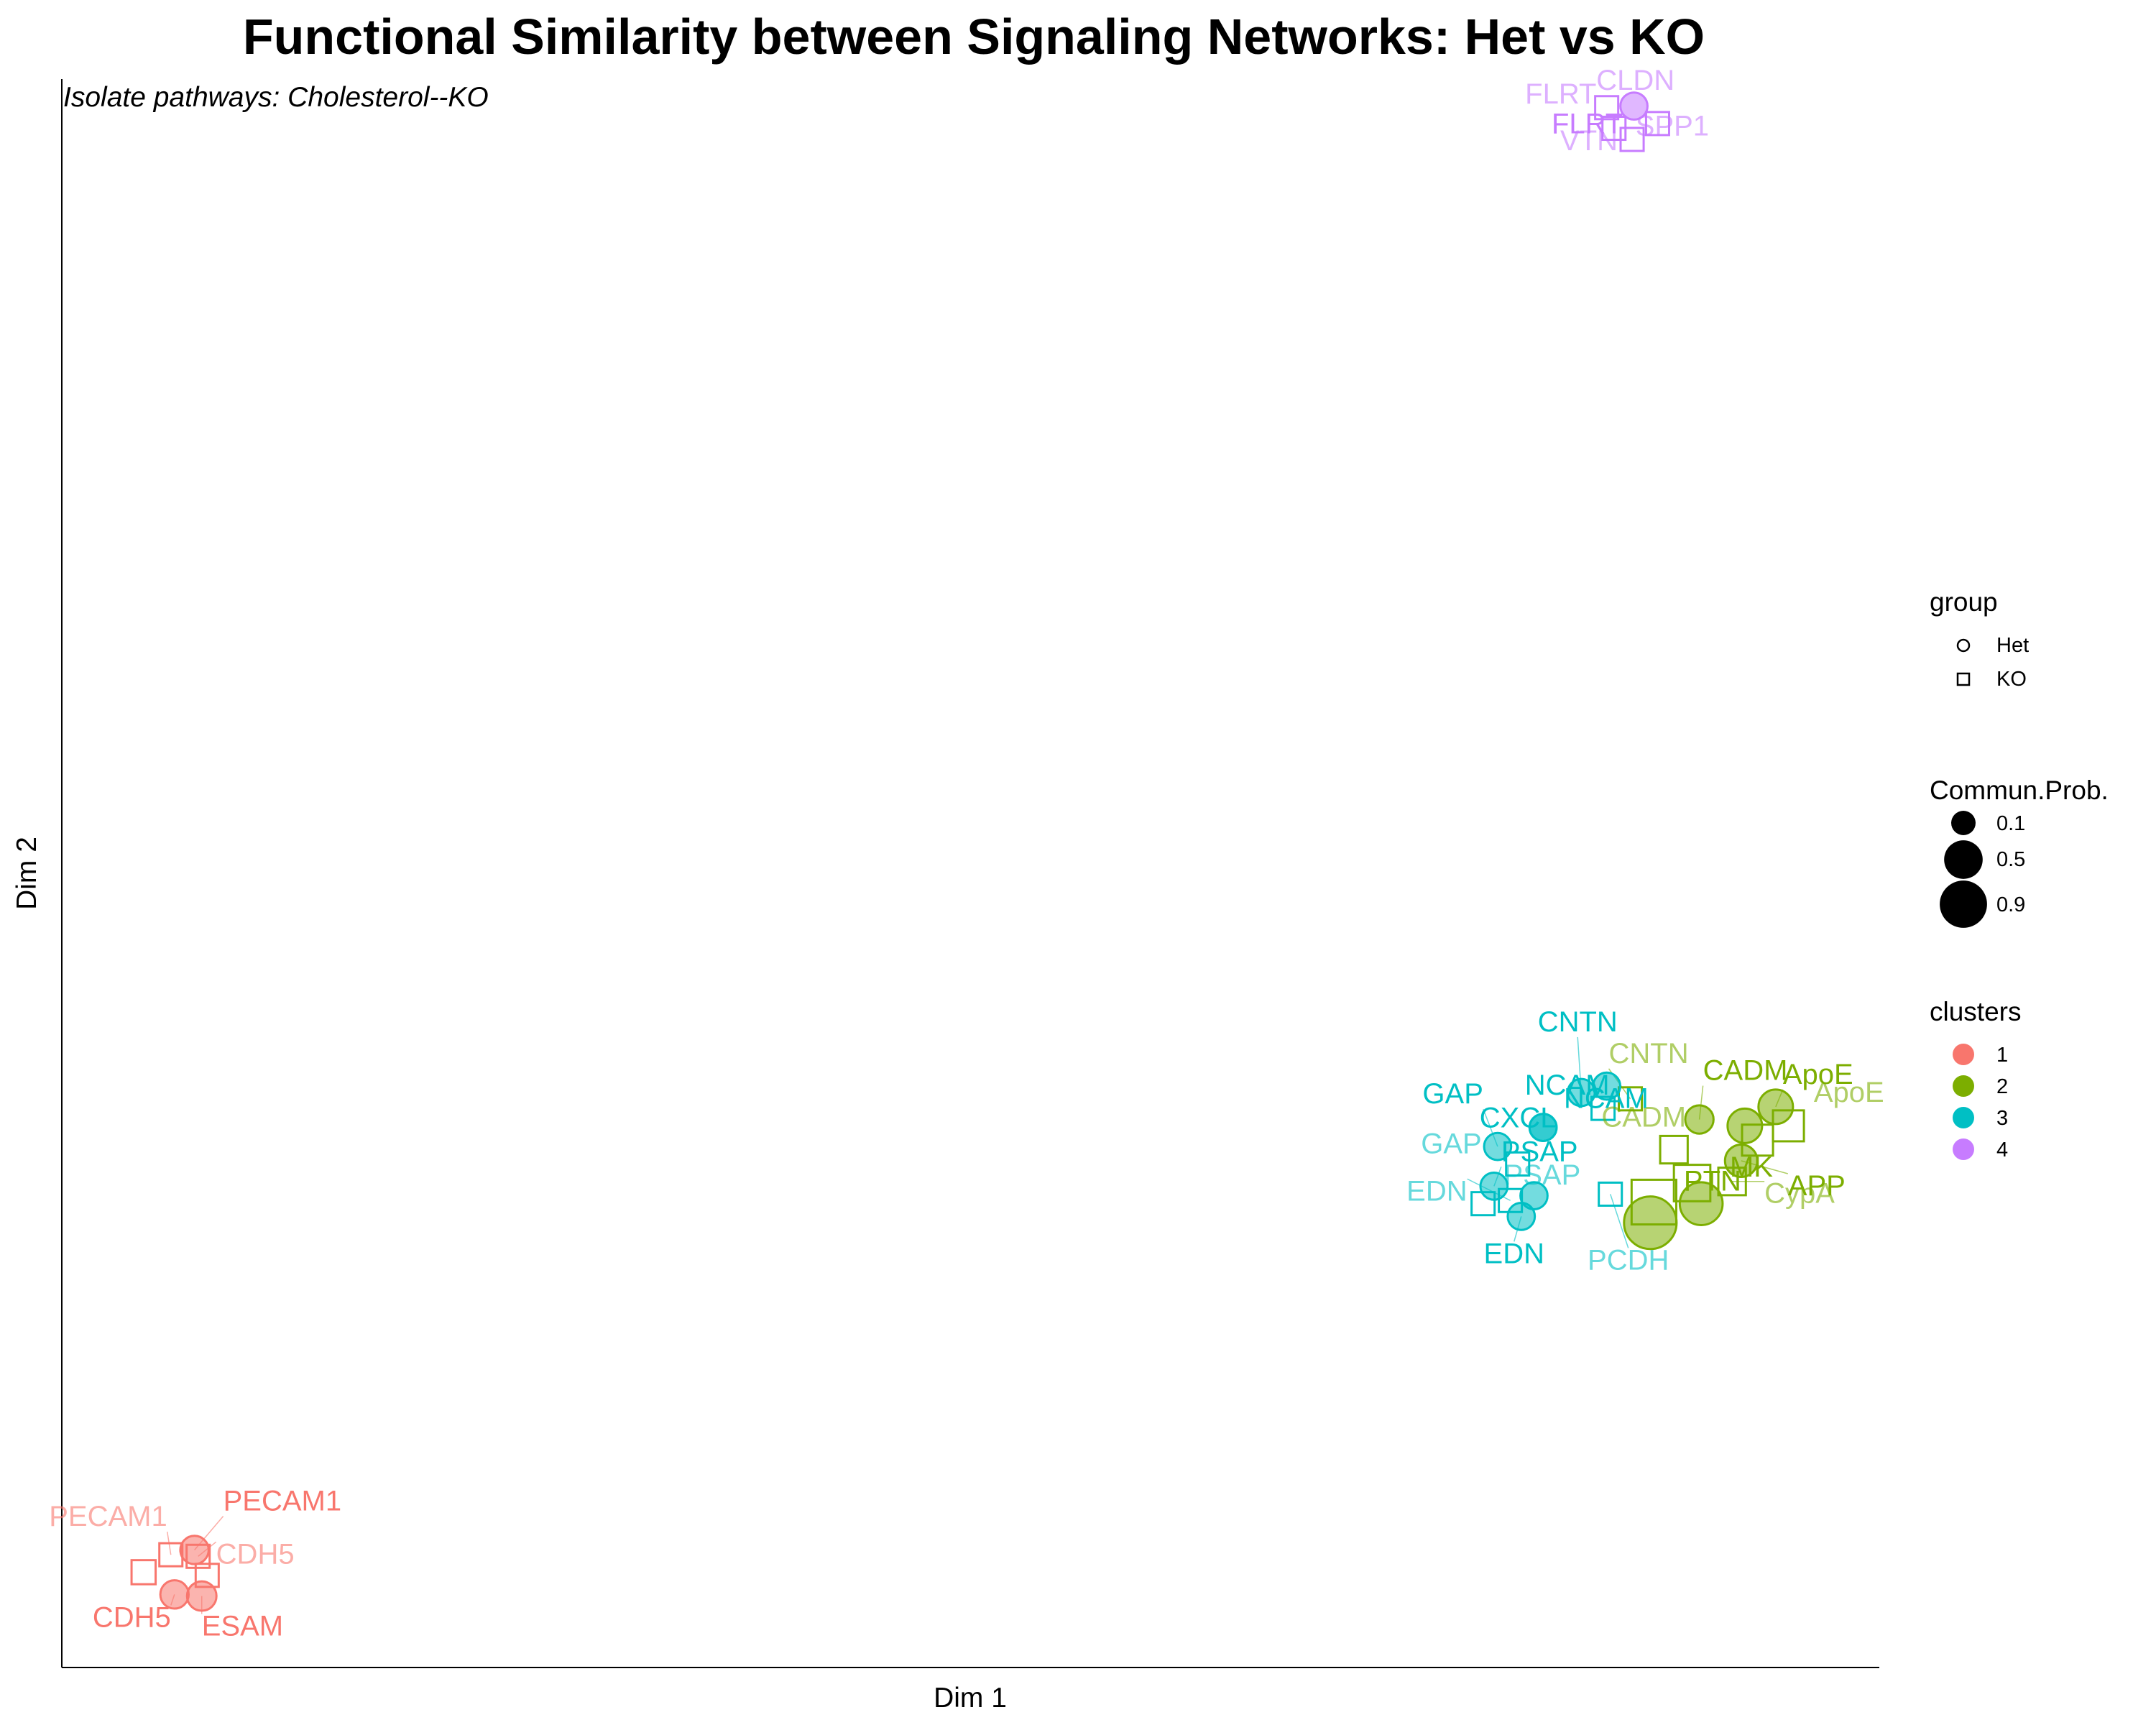 Image resolution: width=2156 pixels, height=1725 pixels. I want to click on point-label-flrt-ko: FLRT, so click(1560, 94).